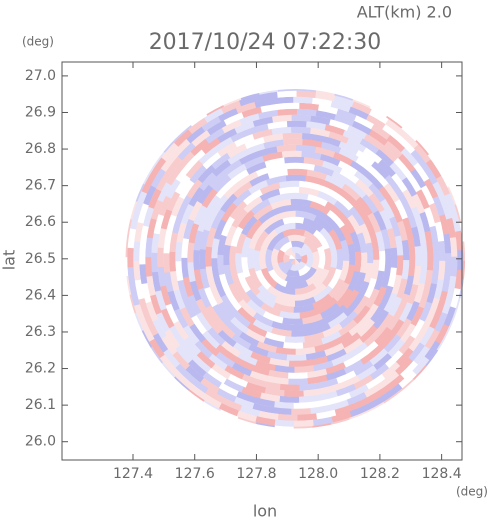 Image resolution: width=491 pixels, height=521 pixels. Describe the element at coordinates (40, 259) in the screenshot. I see `y-tick-label: 26.5` at that location.